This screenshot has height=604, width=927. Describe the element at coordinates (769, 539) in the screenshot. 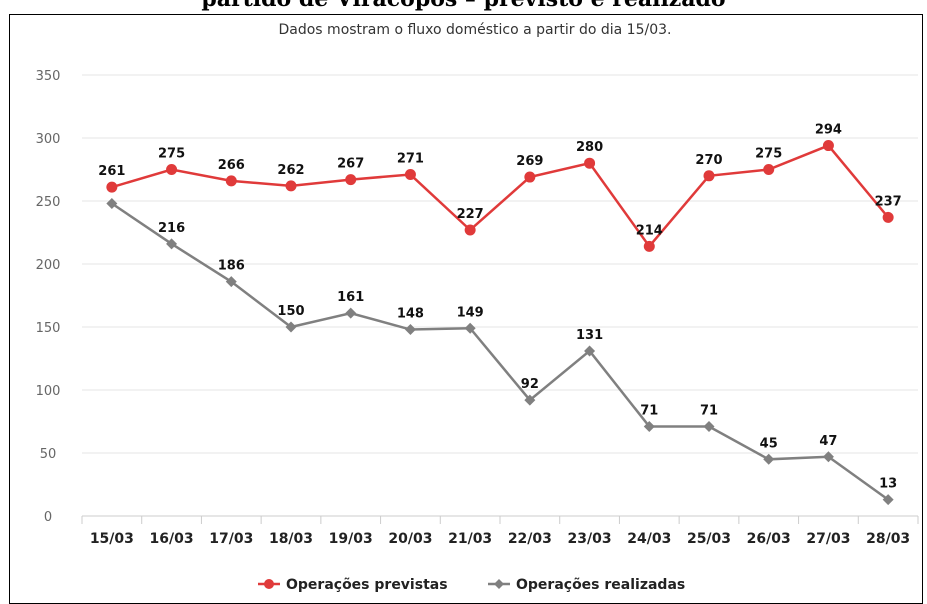

I see `x-tick-label: 26/03` at that location.